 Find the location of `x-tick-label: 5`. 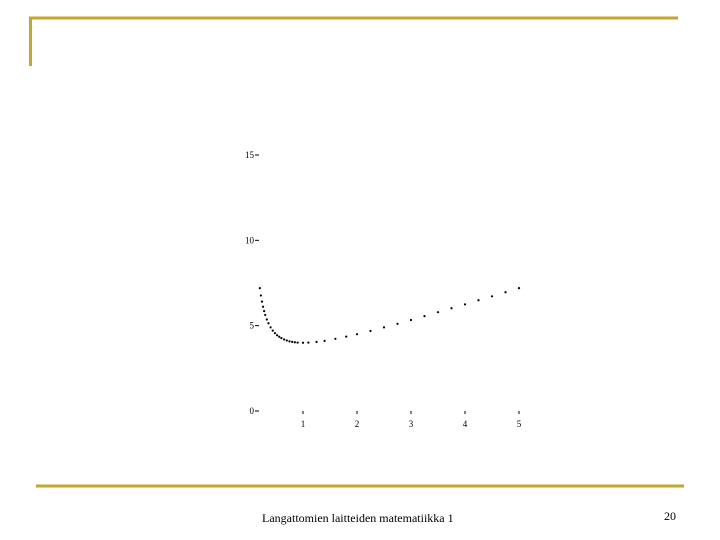

x-tick-label: 5 is located at coordinates (519, 424).